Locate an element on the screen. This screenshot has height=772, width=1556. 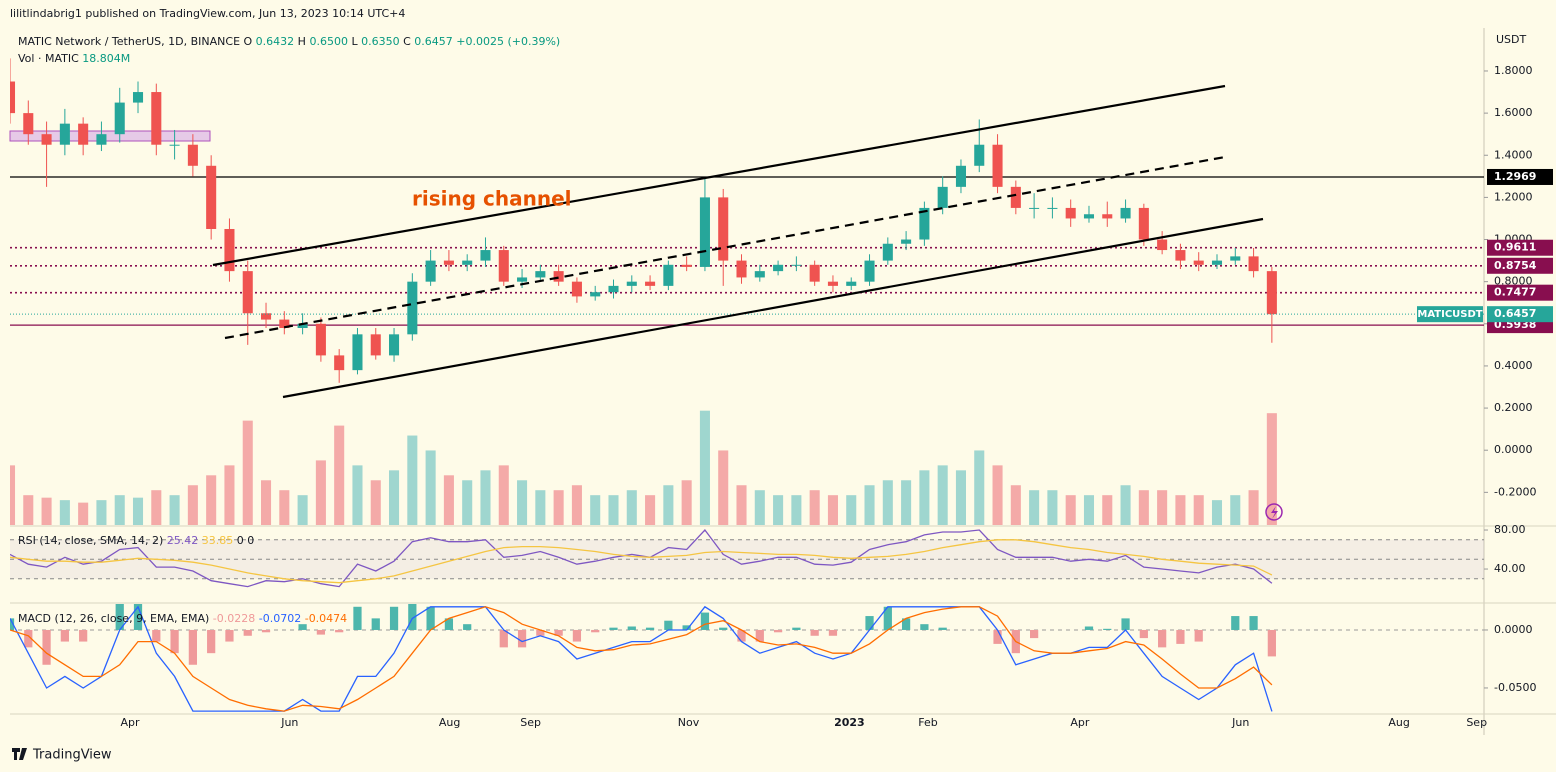
alert-icon is located at coordinates (1274, 512).